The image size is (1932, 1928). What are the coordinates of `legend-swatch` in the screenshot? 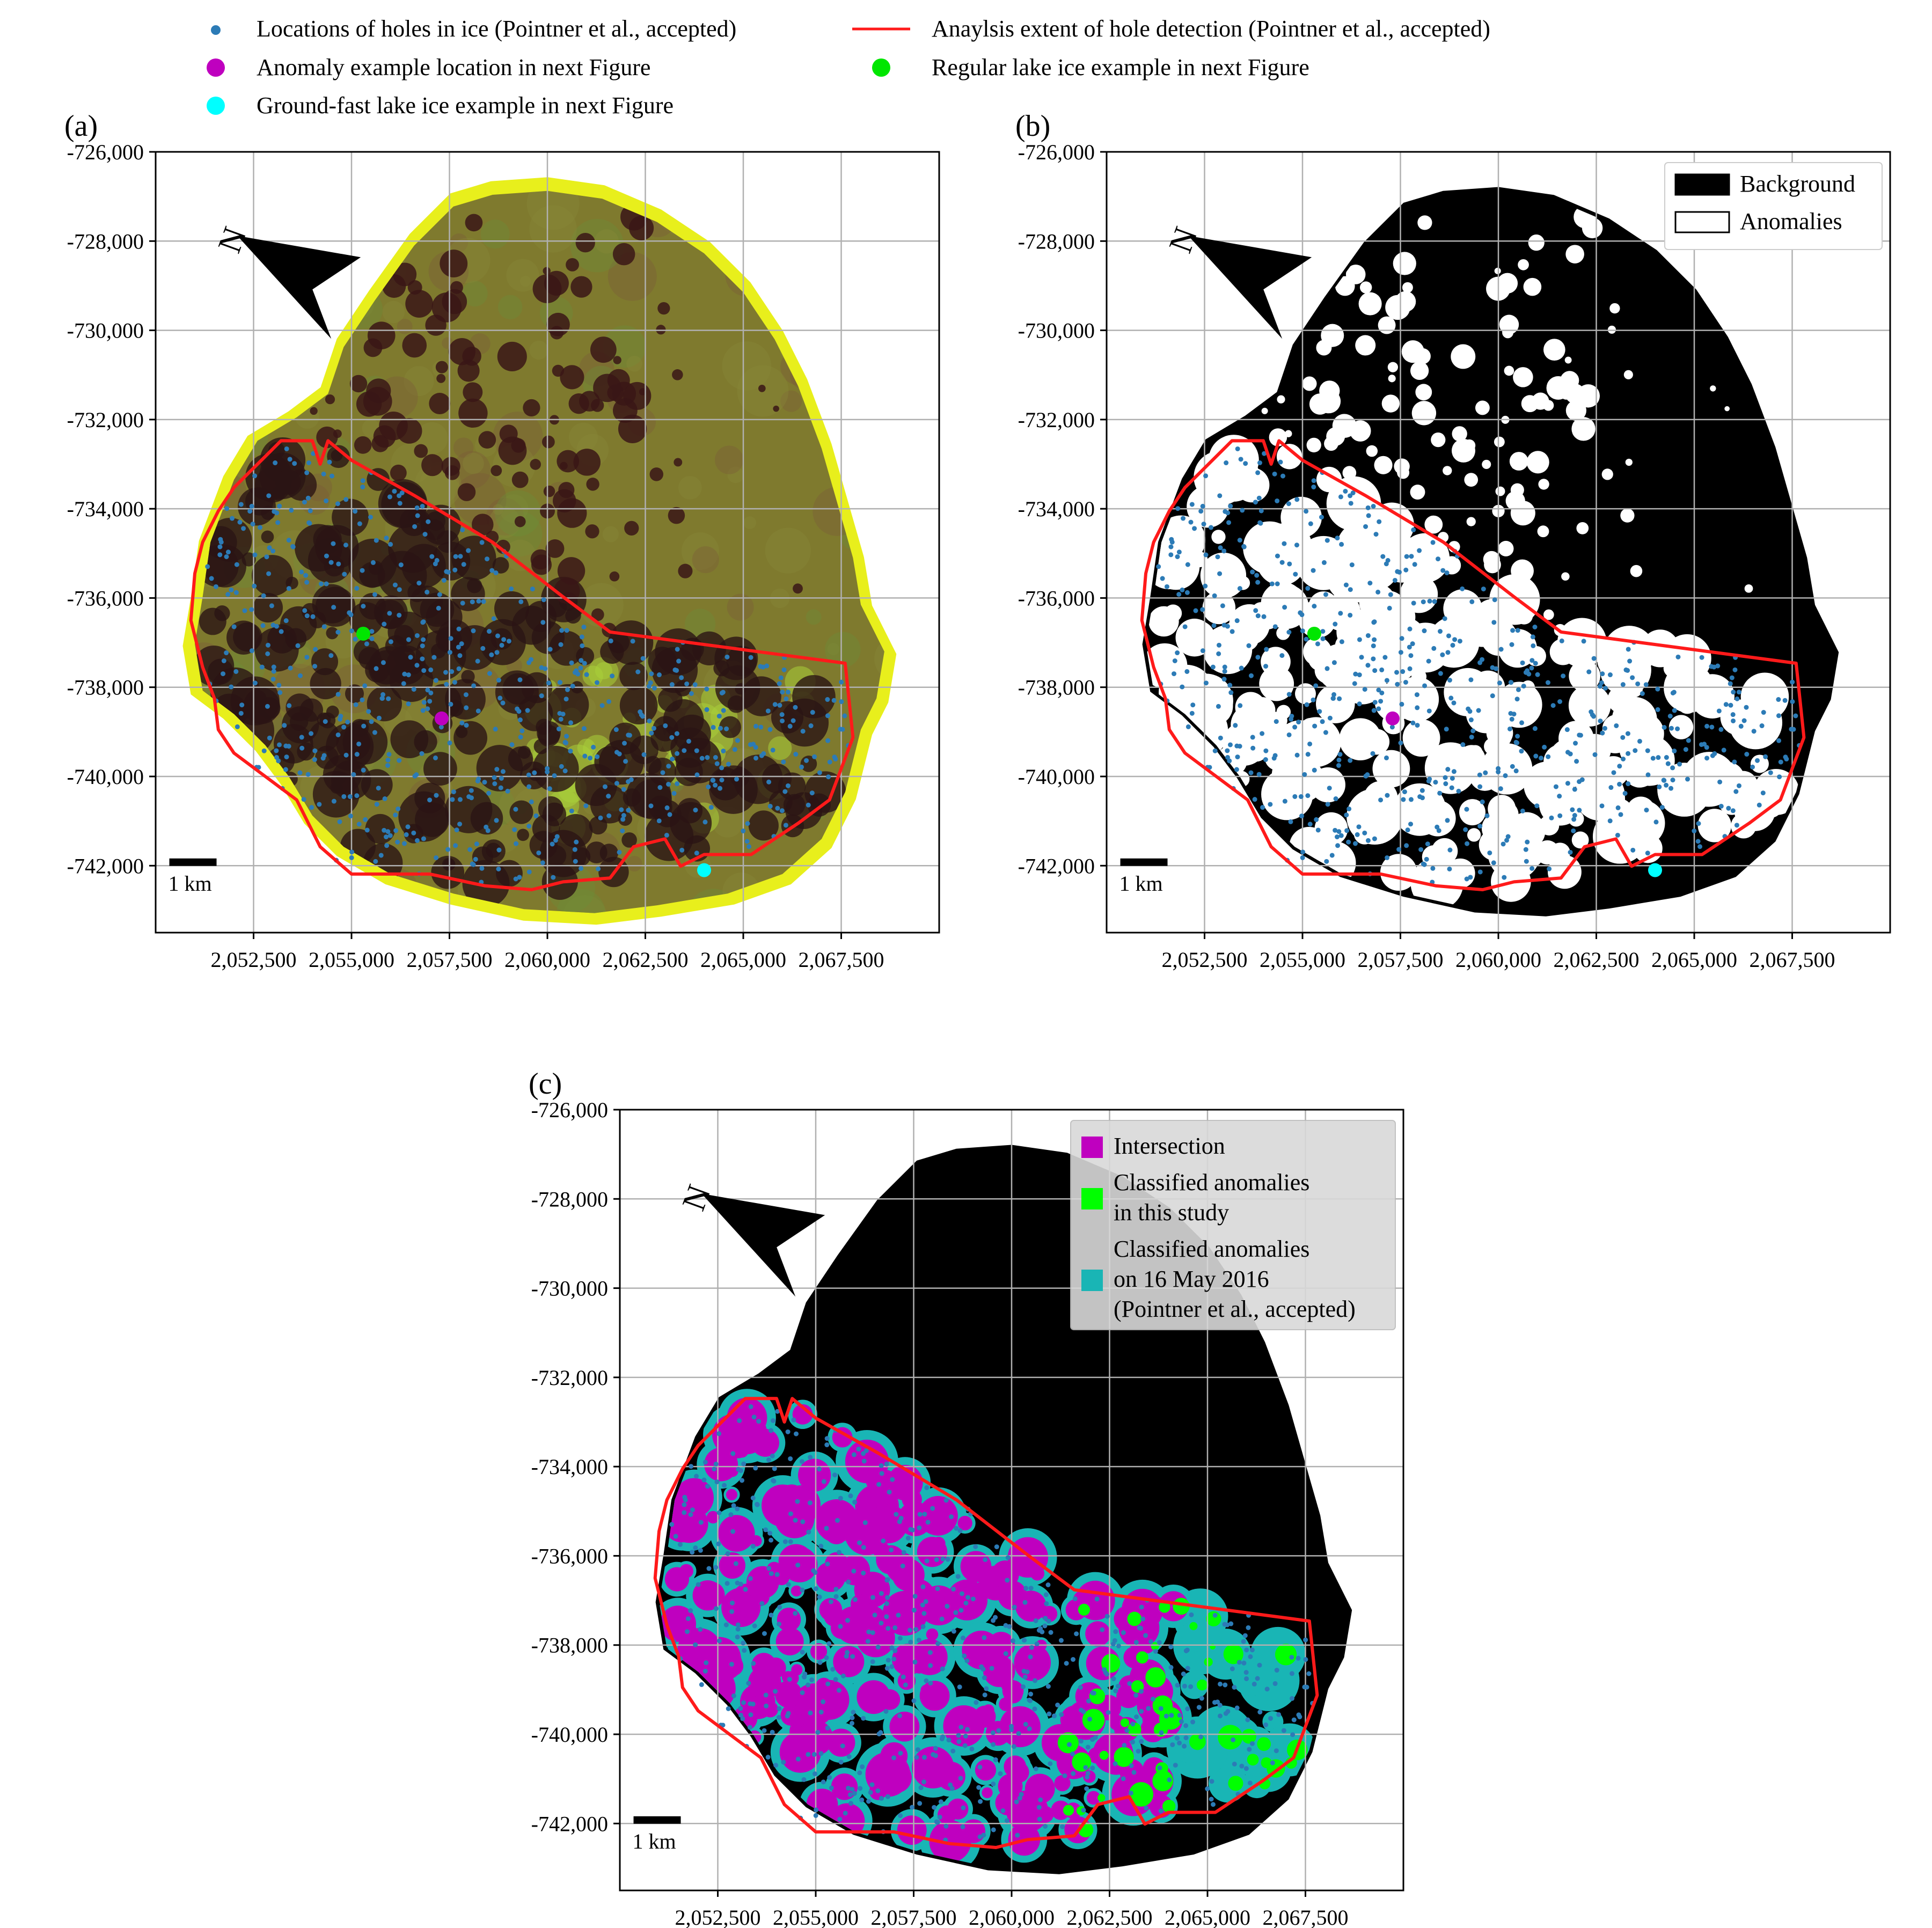 It's located at (1092, 1281).